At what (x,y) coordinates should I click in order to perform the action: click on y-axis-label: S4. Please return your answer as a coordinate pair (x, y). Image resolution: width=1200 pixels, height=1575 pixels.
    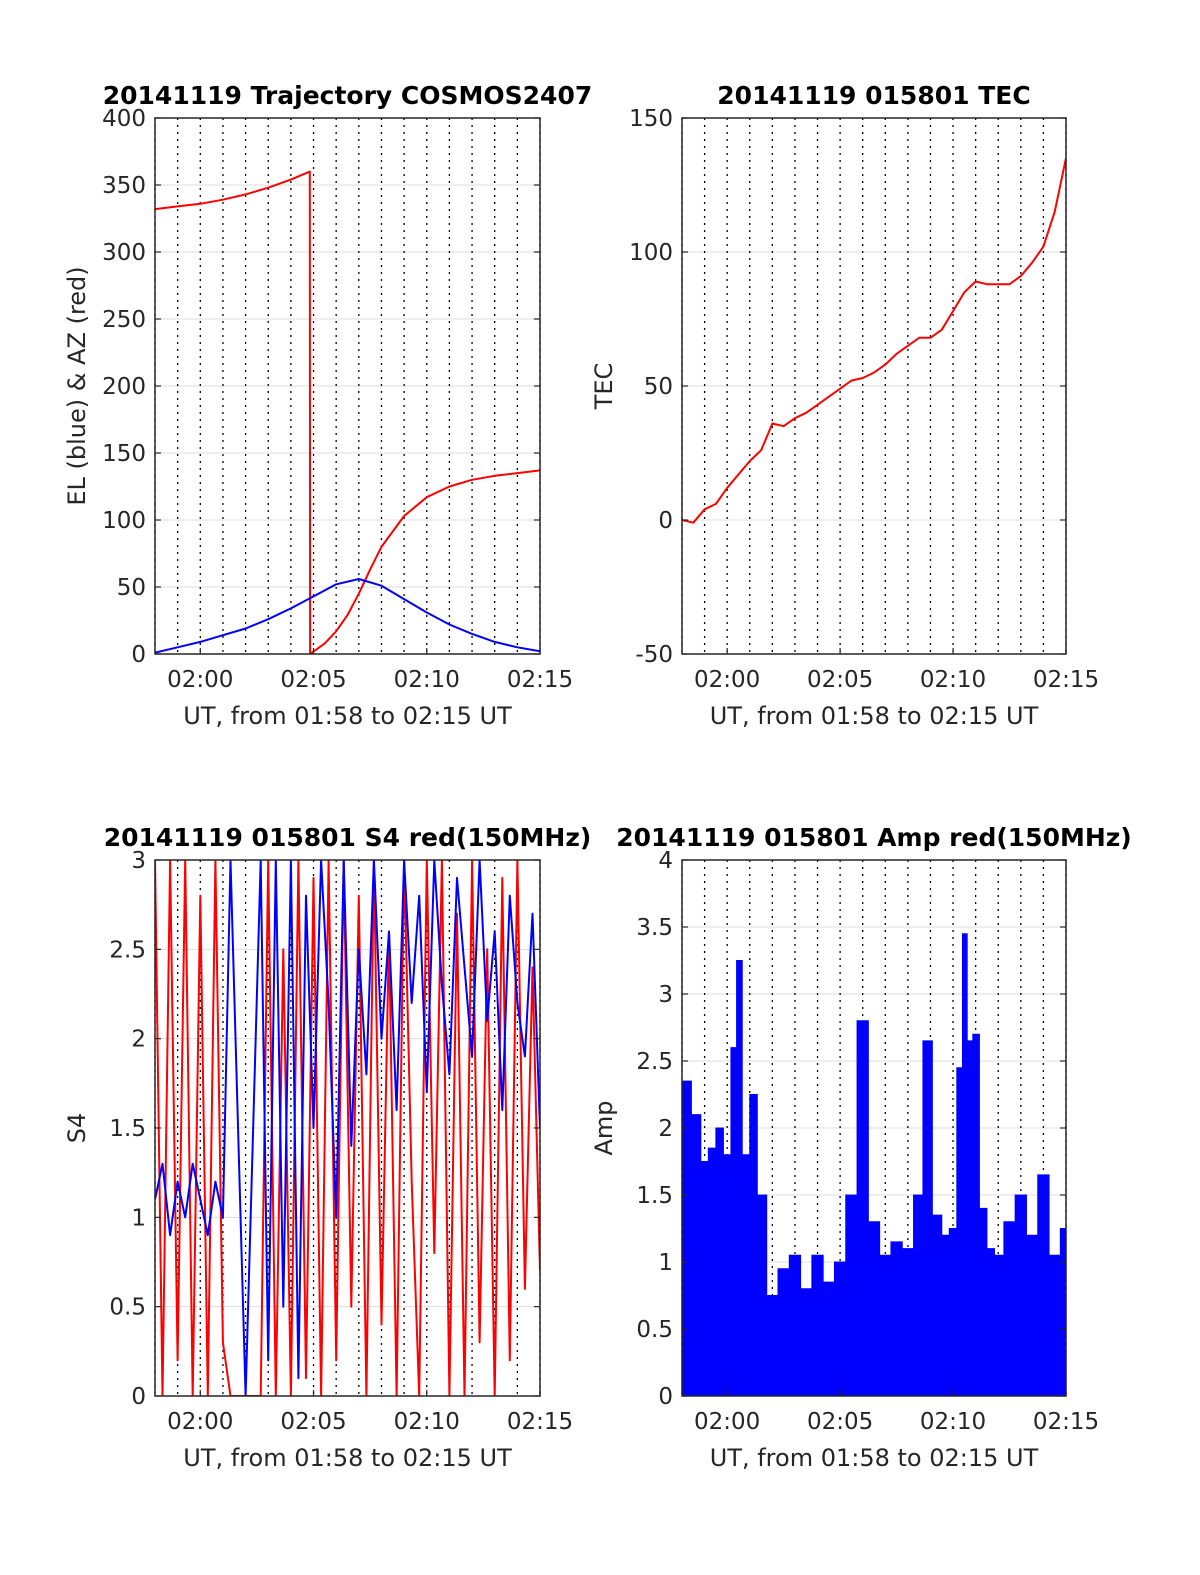
    Looking at the image, I should click on (77, 1128).